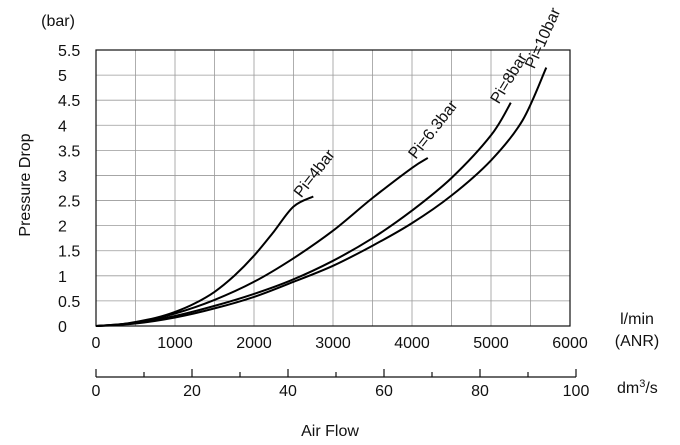  I want to click on series-label: Pi=10bar, so click(543, 38).